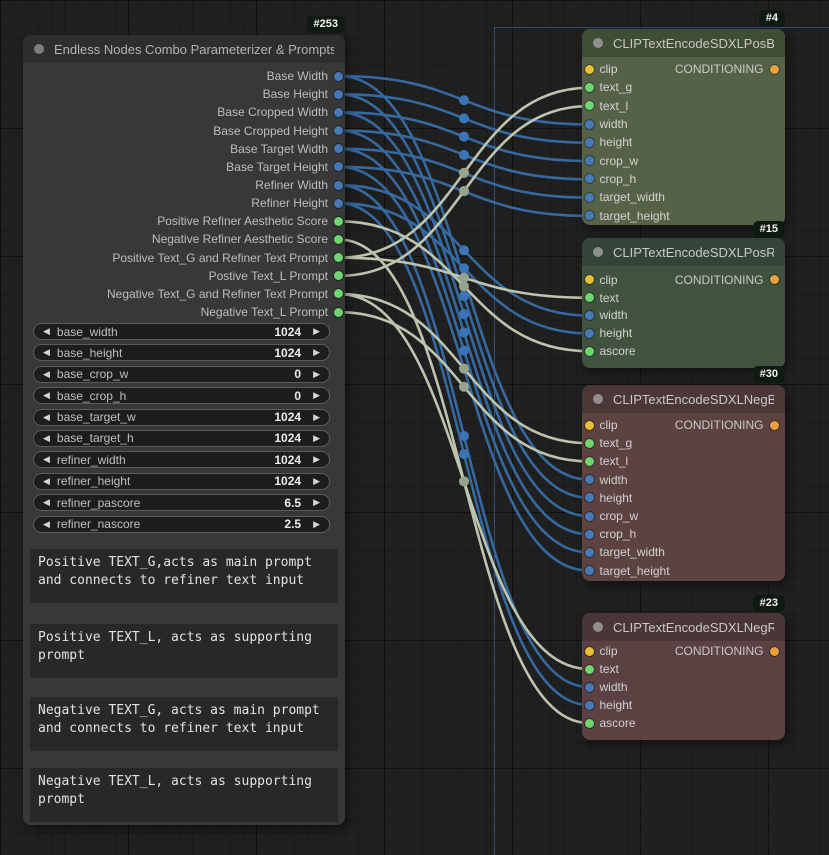  Describe the element at coordinates (683, 627) in the screenshot. I see `node-titlebar: CLIPTextEncodeSDXLNegRefiner` at that location.